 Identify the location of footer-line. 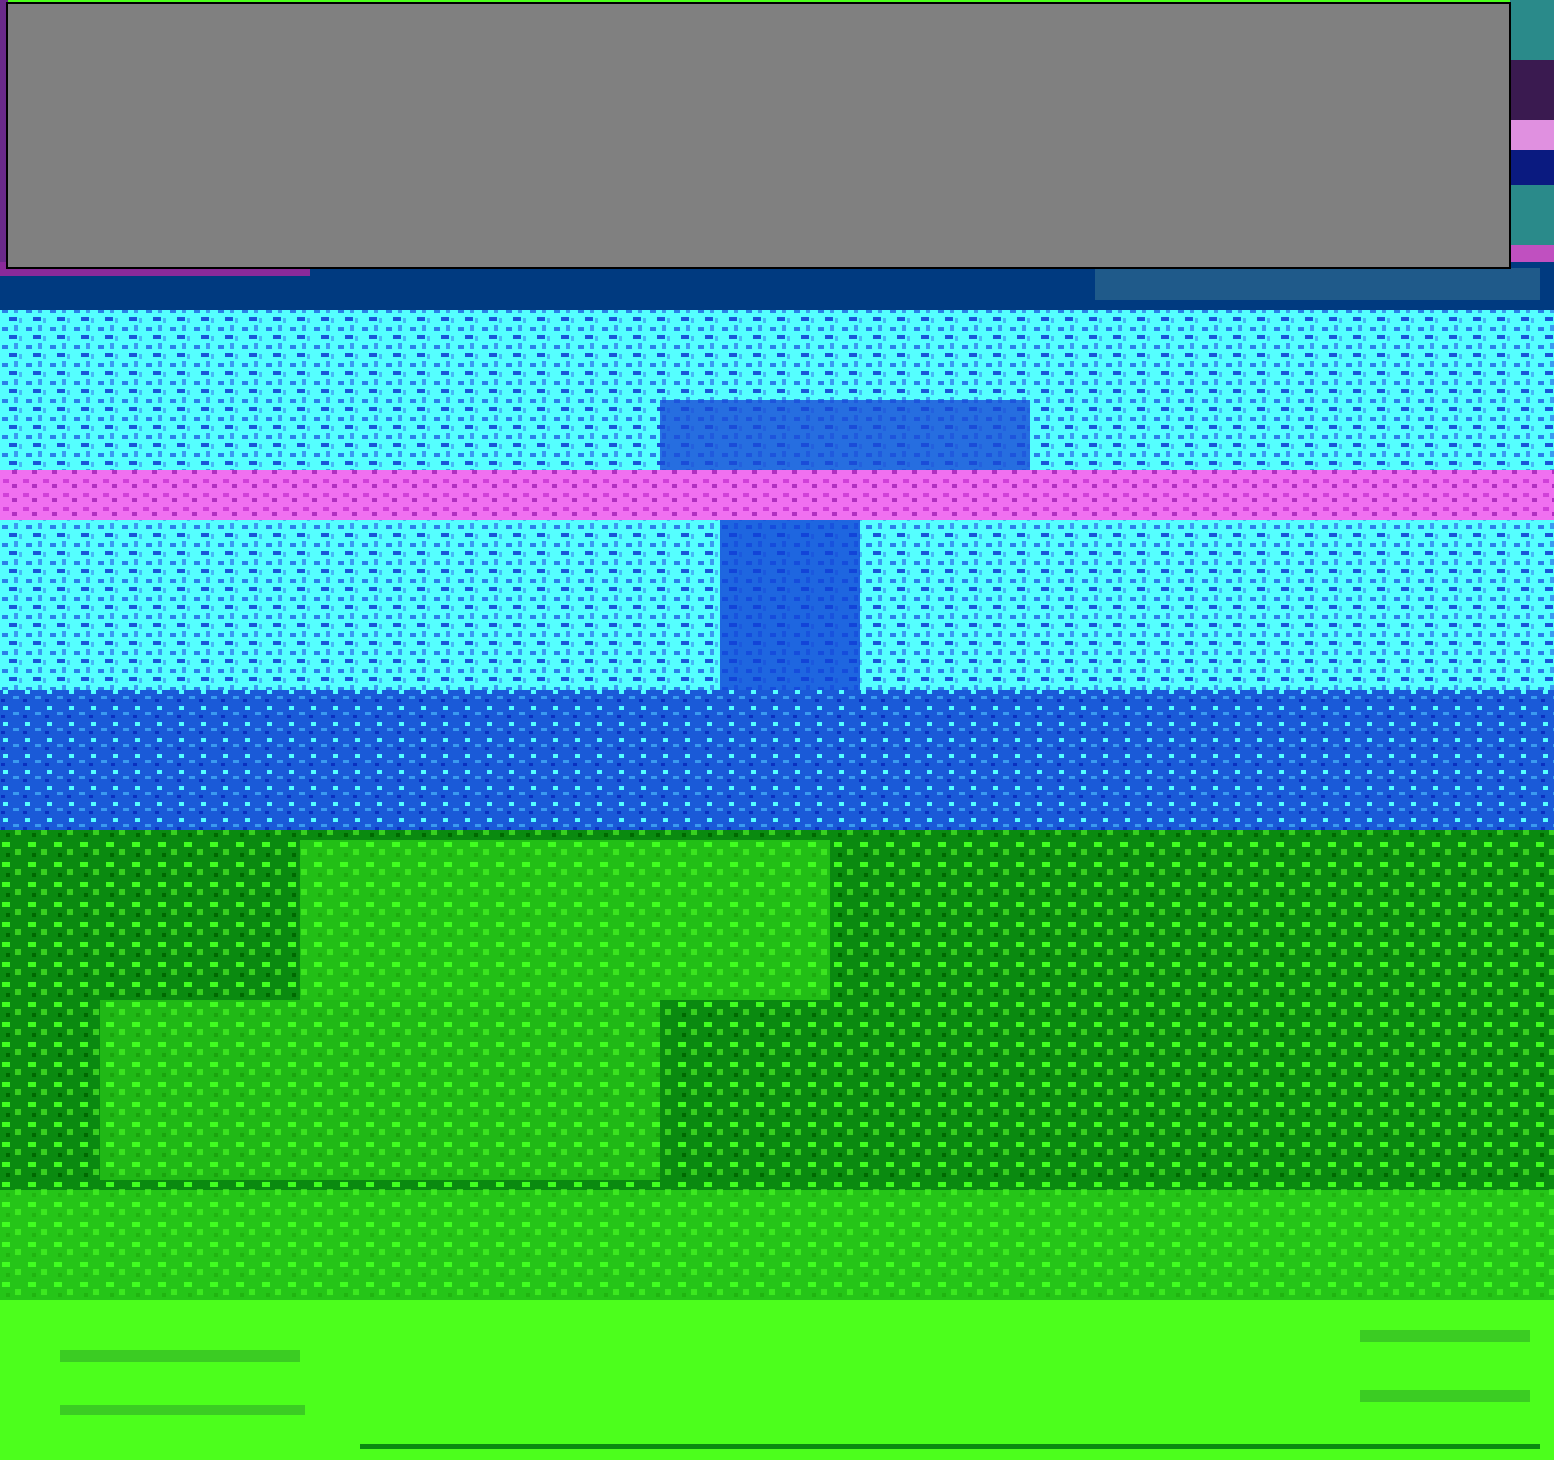
(950, 1446).